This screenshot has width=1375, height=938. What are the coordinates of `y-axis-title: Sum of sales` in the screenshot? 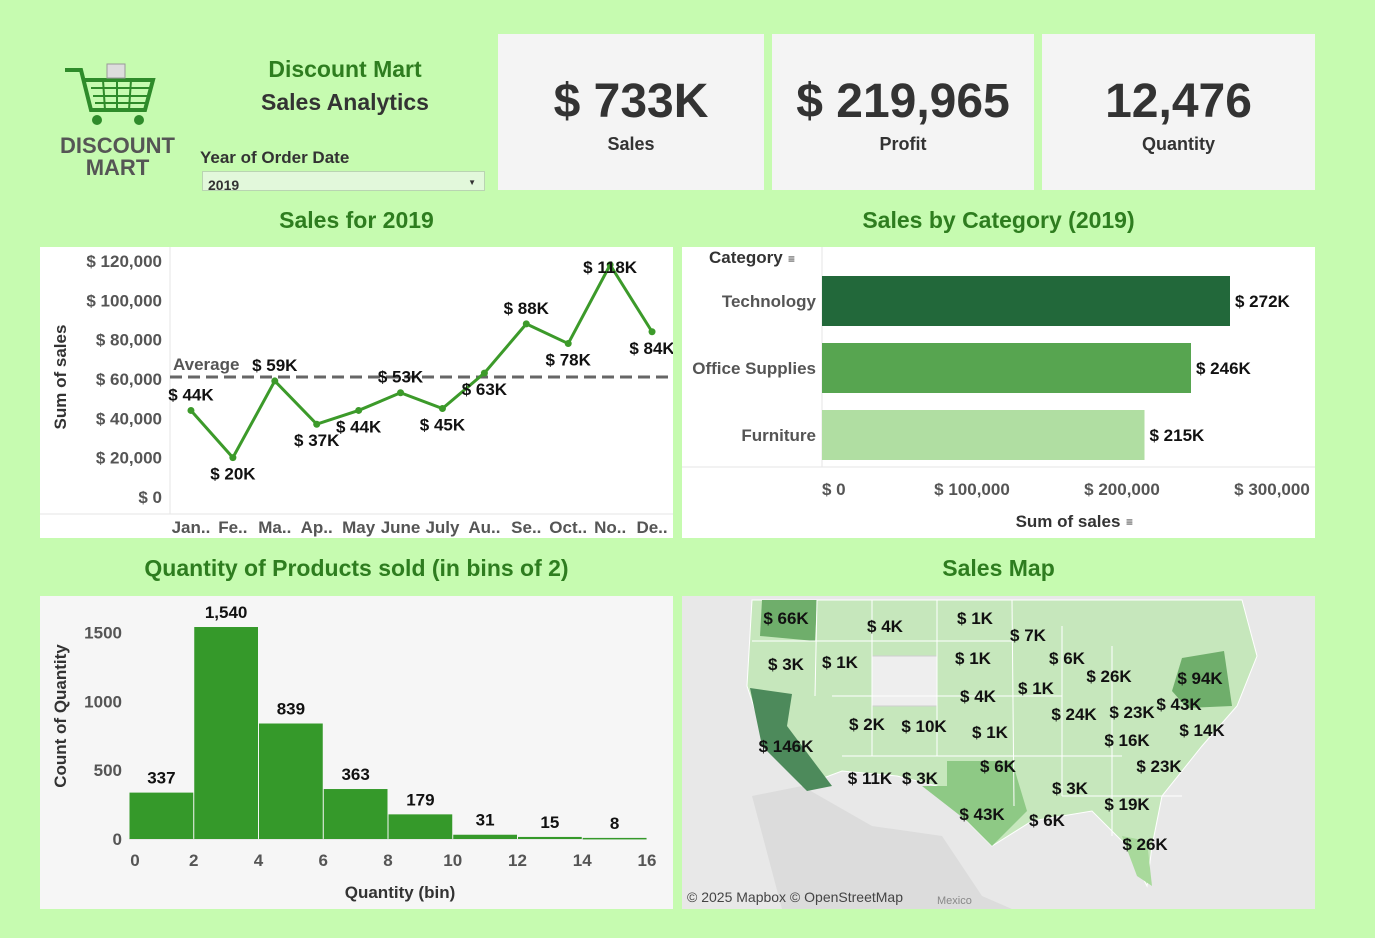 It's located at (60, 377).